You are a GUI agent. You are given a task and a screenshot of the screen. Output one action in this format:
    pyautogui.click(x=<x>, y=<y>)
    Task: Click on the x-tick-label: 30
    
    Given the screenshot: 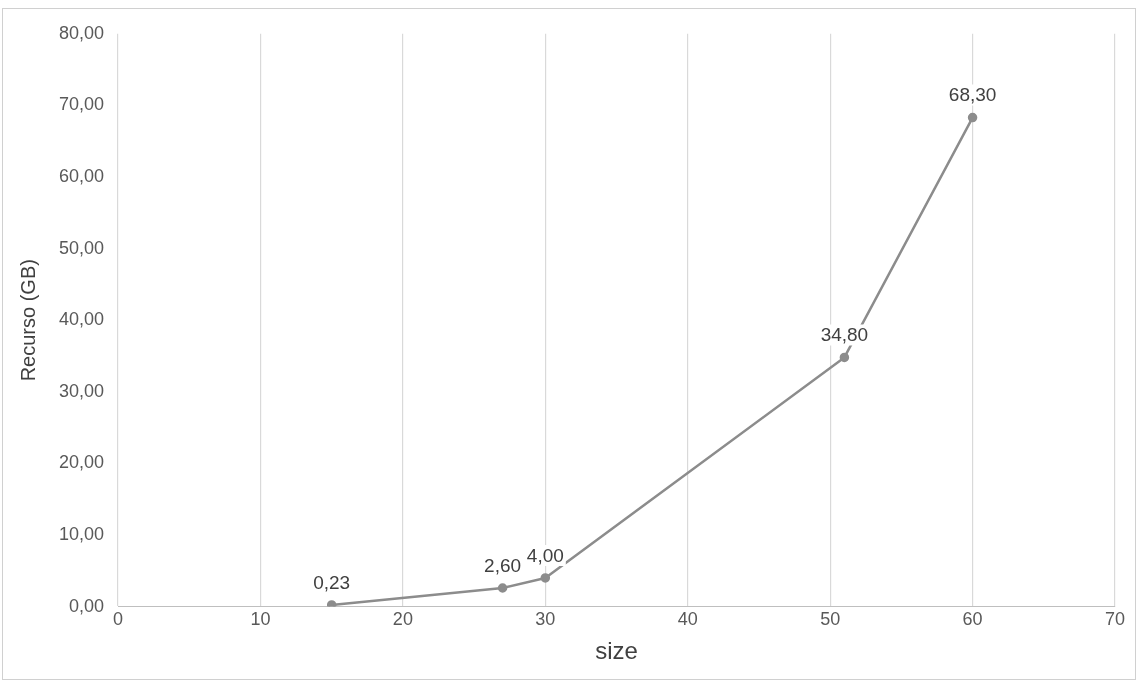 What is the action you would take?
    pyautogui.click(x=545, y=619)
    